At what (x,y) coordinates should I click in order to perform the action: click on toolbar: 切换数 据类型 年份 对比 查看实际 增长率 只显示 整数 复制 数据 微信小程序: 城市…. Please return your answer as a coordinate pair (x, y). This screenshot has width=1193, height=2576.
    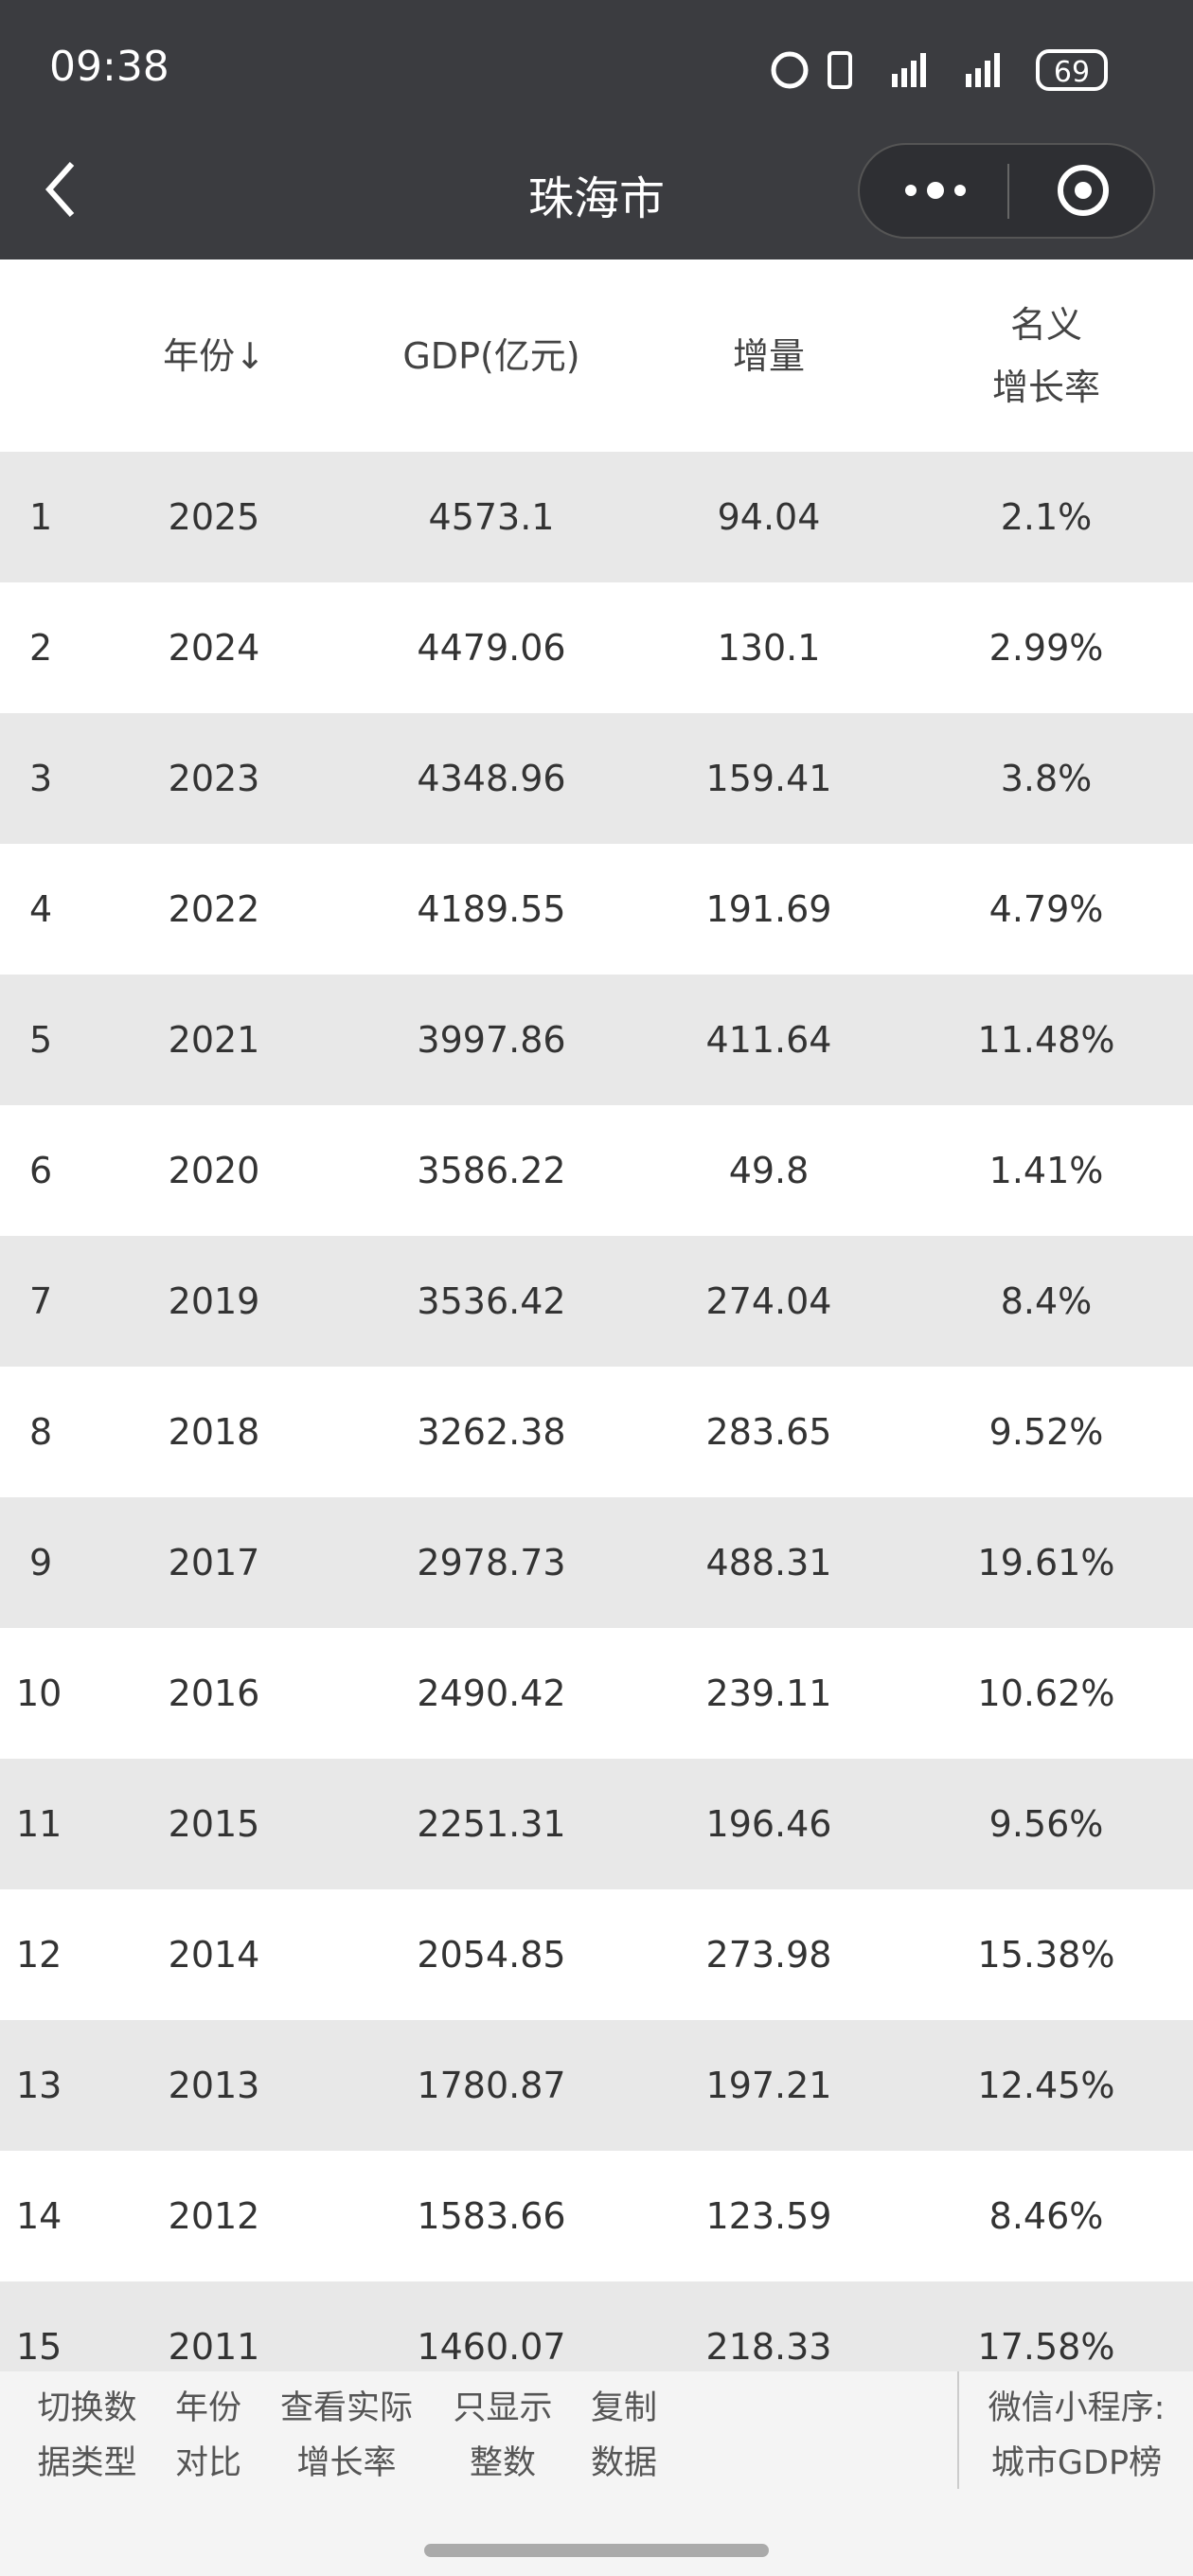
    Looking at the image, I should click on (596, 2473).